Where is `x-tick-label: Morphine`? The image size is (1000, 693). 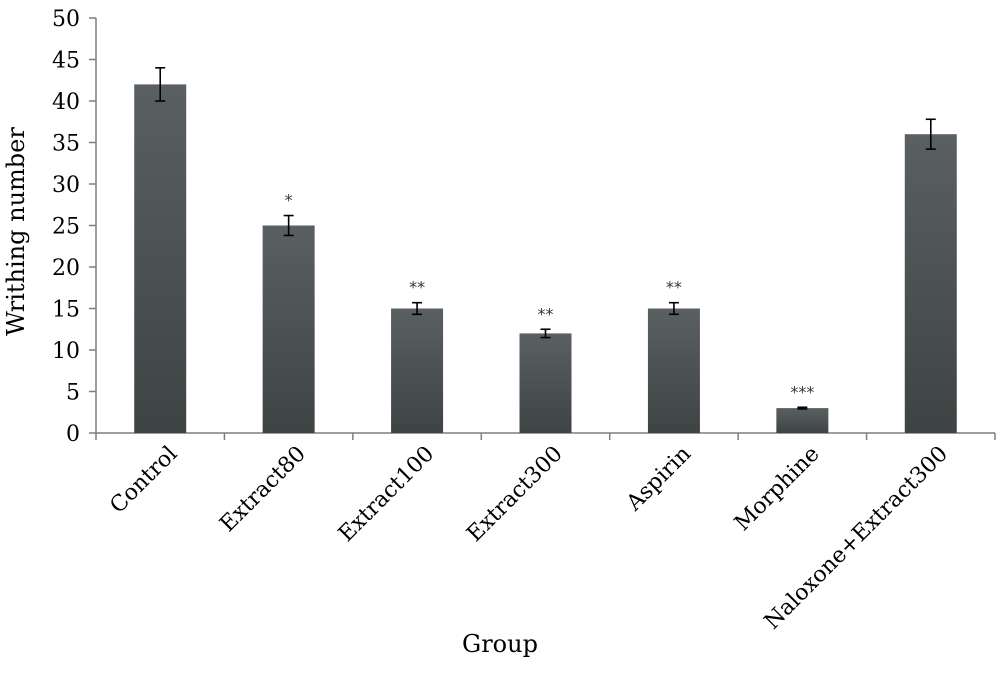
x-tick-label: Morphine is located at coordinates (777, 489).